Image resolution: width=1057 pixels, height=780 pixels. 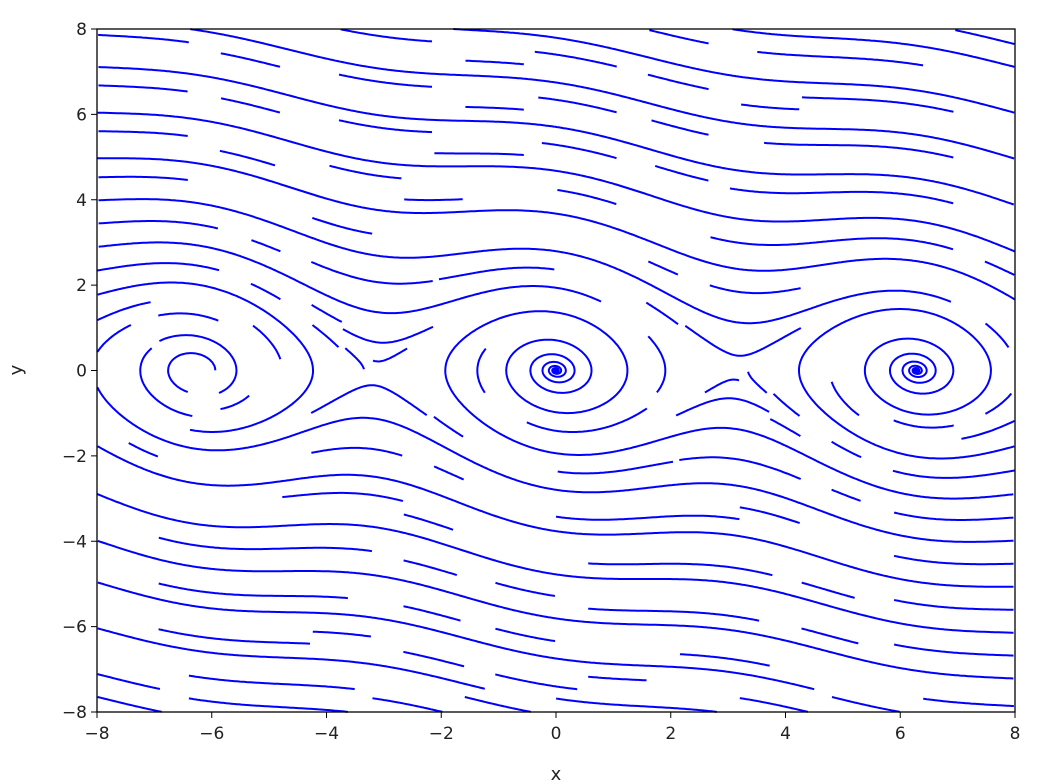 I want to click on x-tick-label: 8, so click(x=1015, y=734).